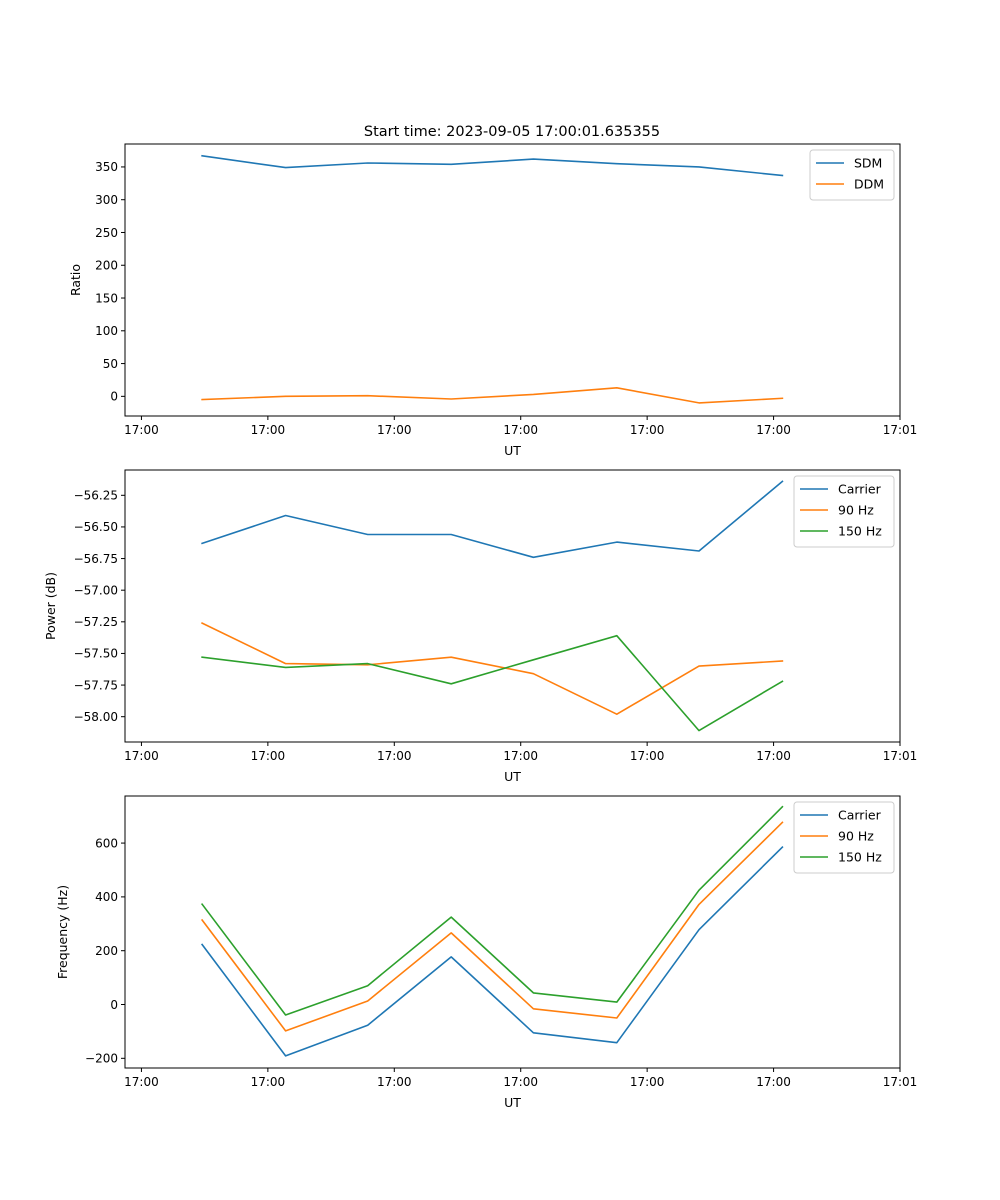 This screenshot has height=1200, width=1000. Describe the element at coordinates (106, 200) in the screenshot. I see `y-tick-label: 300` at that location.